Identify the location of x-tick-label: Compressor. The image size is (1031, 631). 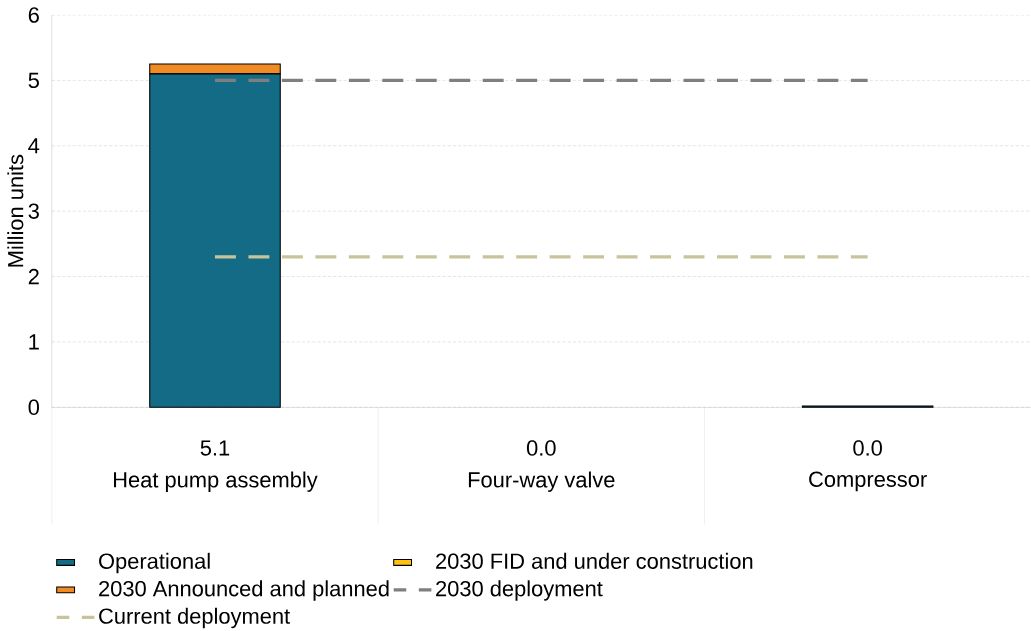
(868, 481).